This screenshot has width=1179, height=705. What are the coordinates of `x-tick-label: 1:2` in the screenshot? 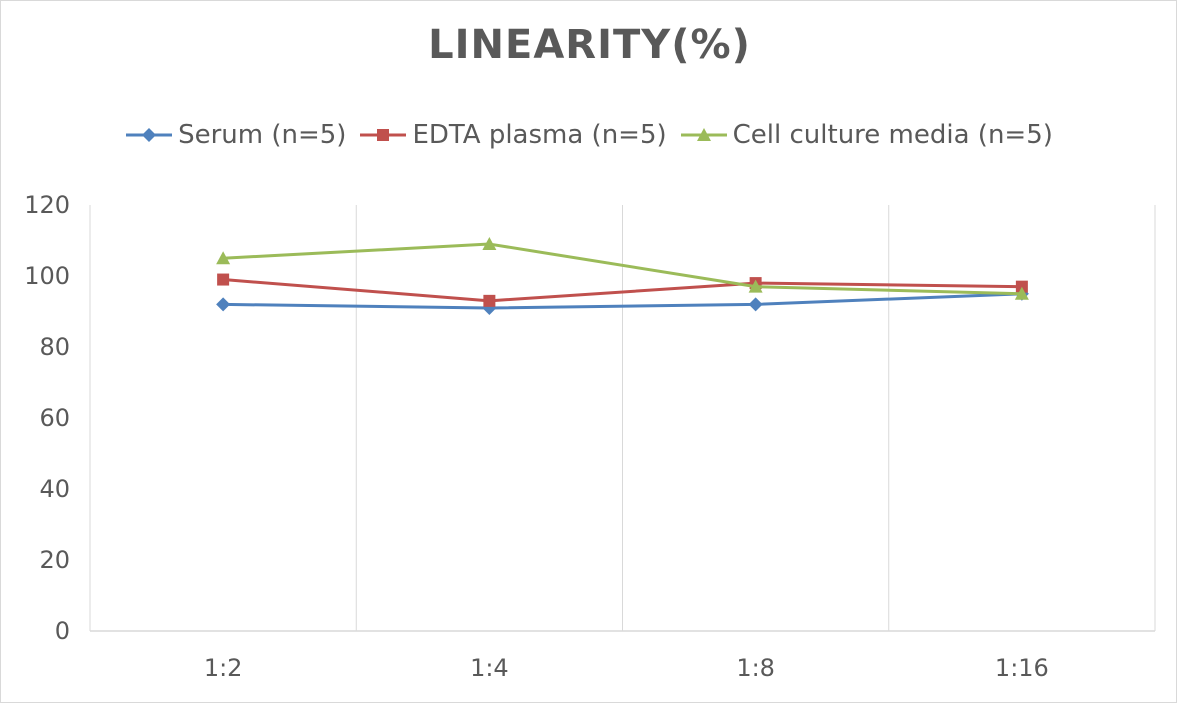 It's located at (223, 668).